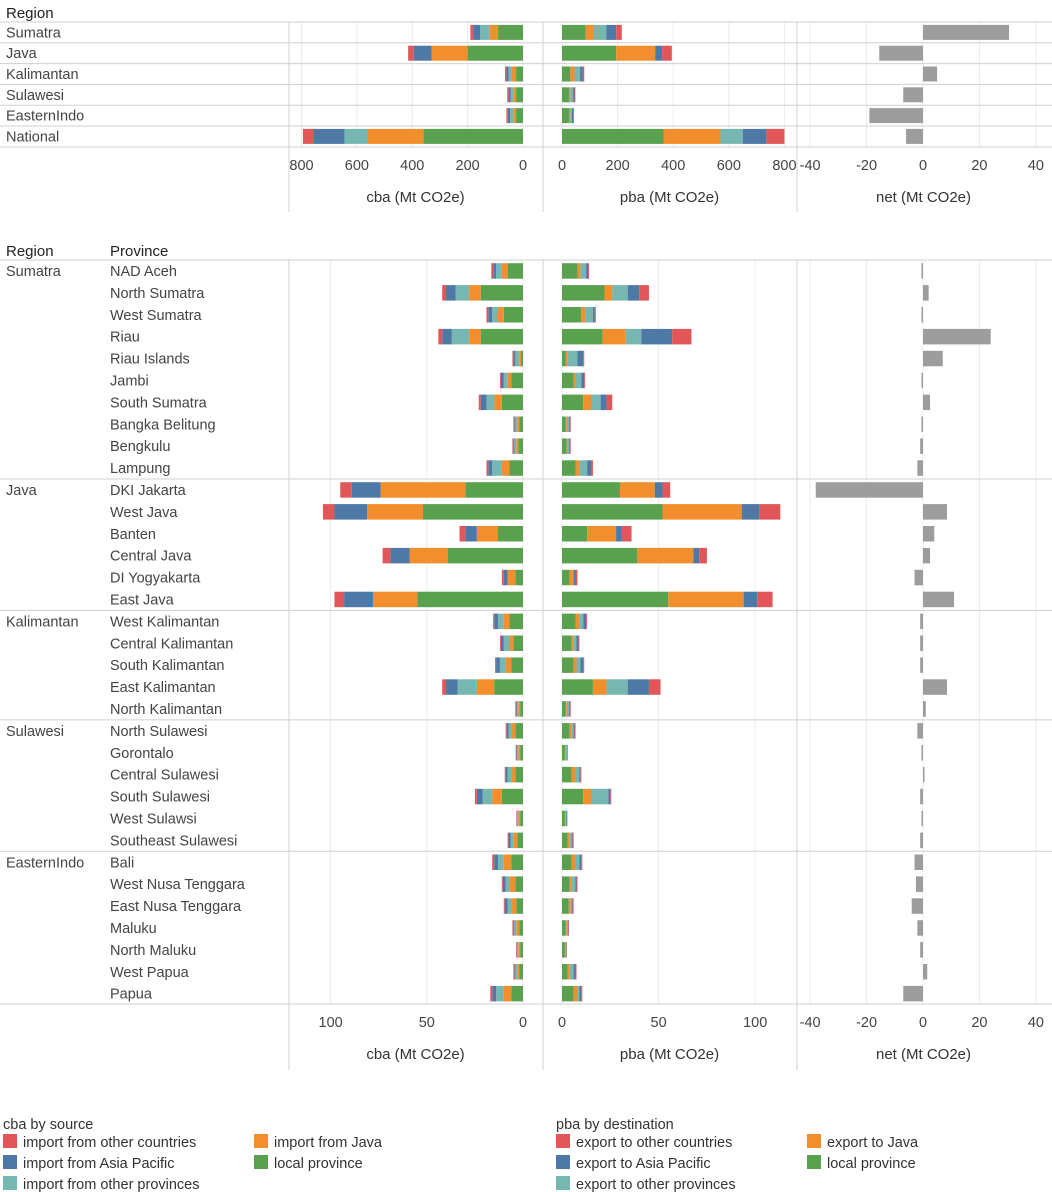 The height and width of the screenshot is (1192, 1052). What do you see at coordinates (301, 166) in the screenshot?
I see `cba-tick-label: 800` at bounding box center [301, 166].